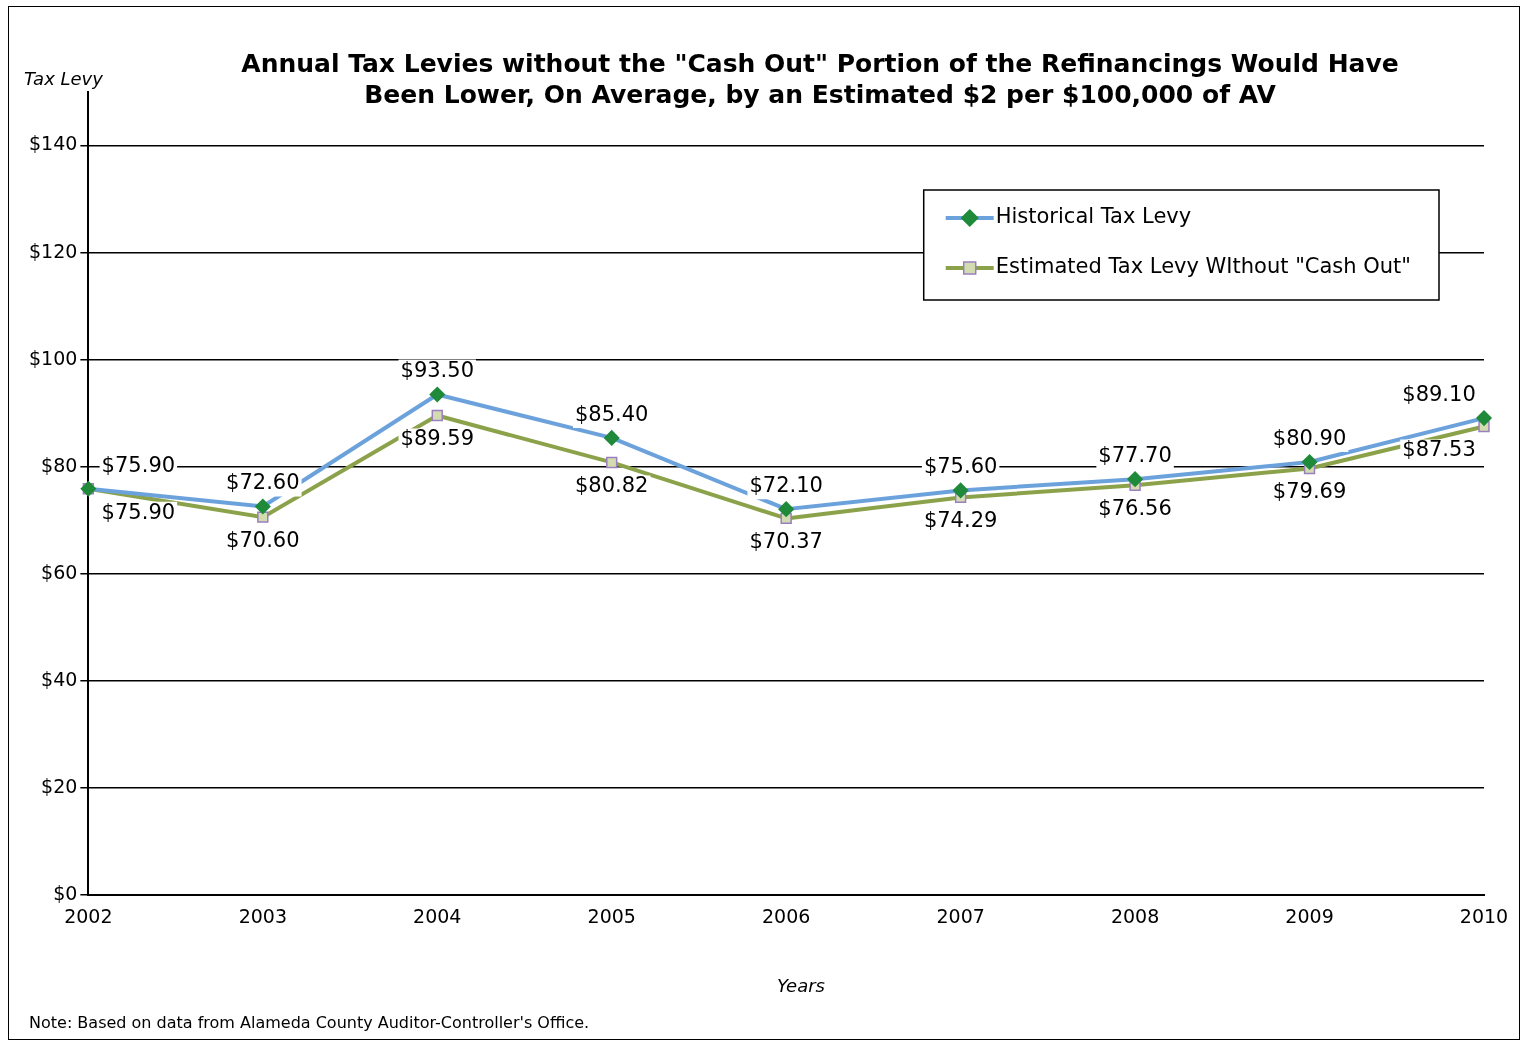 The image size is (1522, 1042). I want to click on x-tick-label: 2004, so click(437, 915).